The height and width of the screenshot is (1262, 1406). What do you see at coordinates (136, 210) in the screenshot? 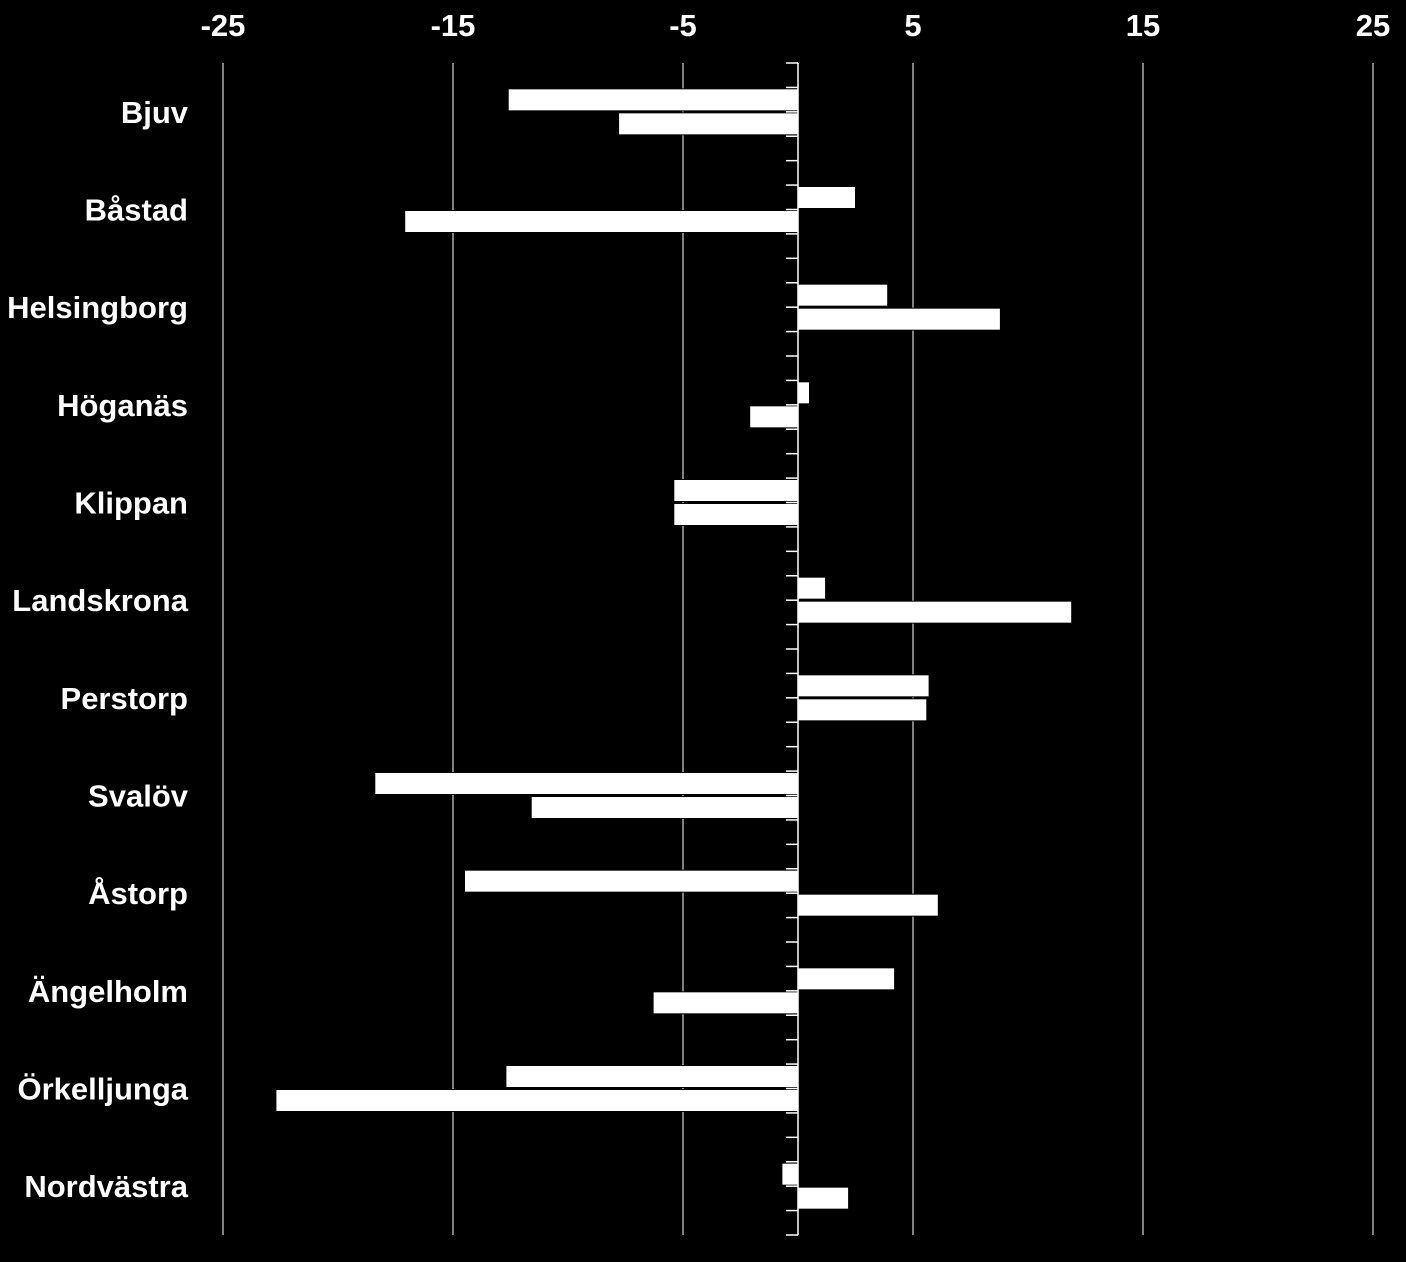
I see `category-label: Båstad` at bounding box center [136, 210].